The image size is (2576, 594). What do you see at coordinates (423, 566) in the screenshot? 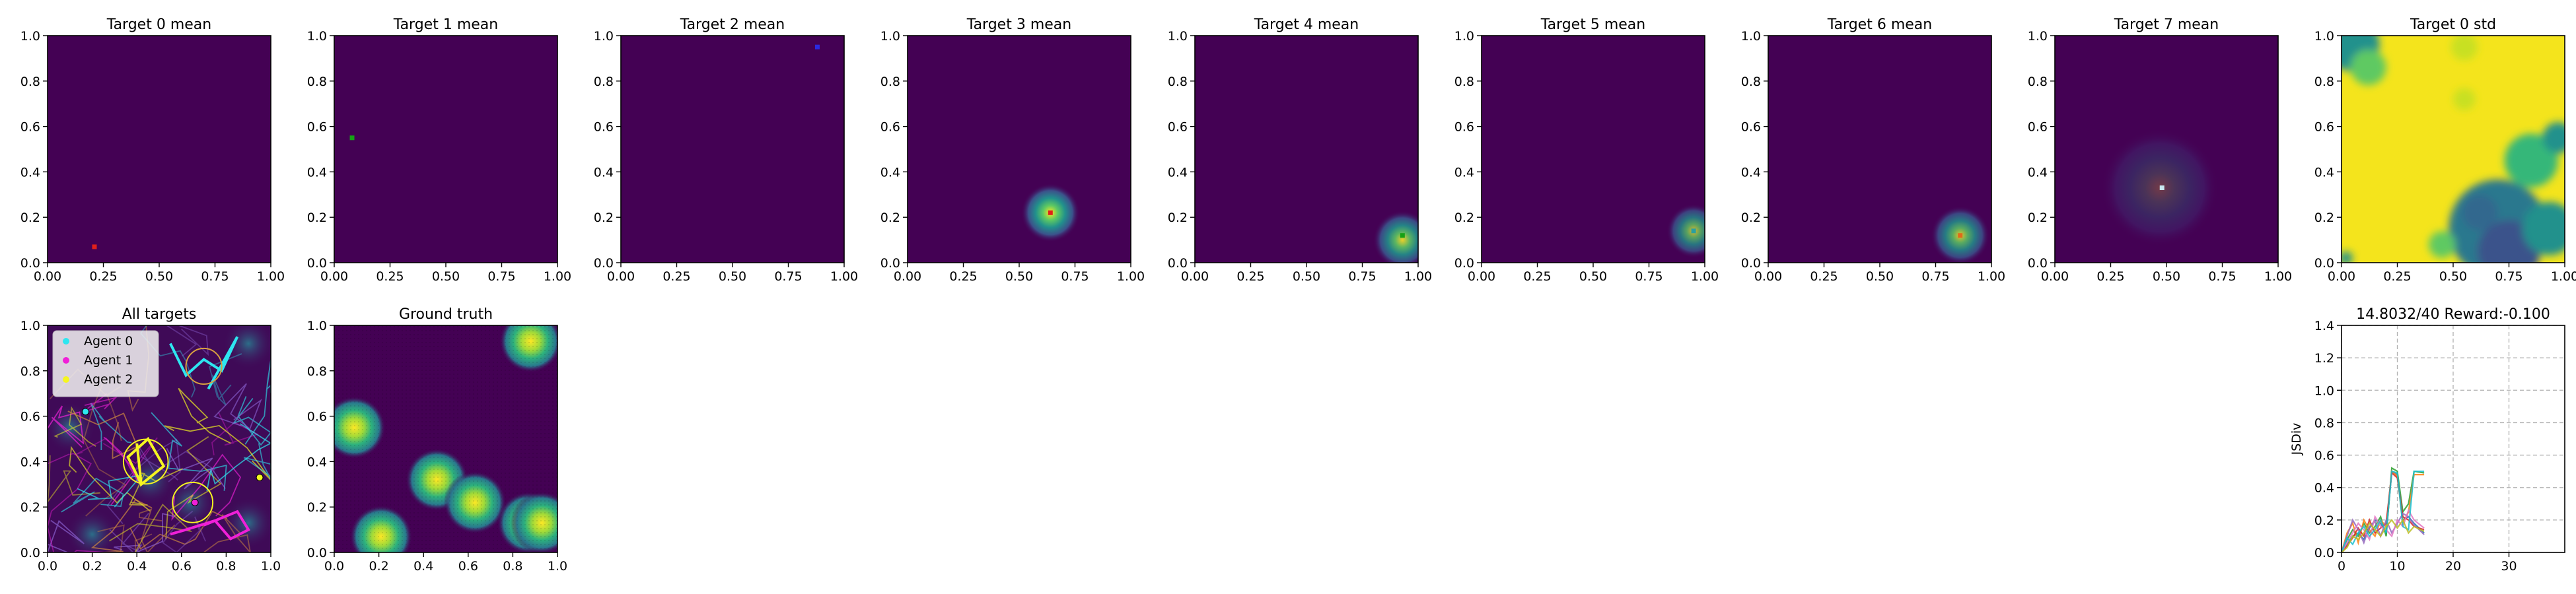
I see `x-tick-label: 0.4` at bounding box center [423, 566].